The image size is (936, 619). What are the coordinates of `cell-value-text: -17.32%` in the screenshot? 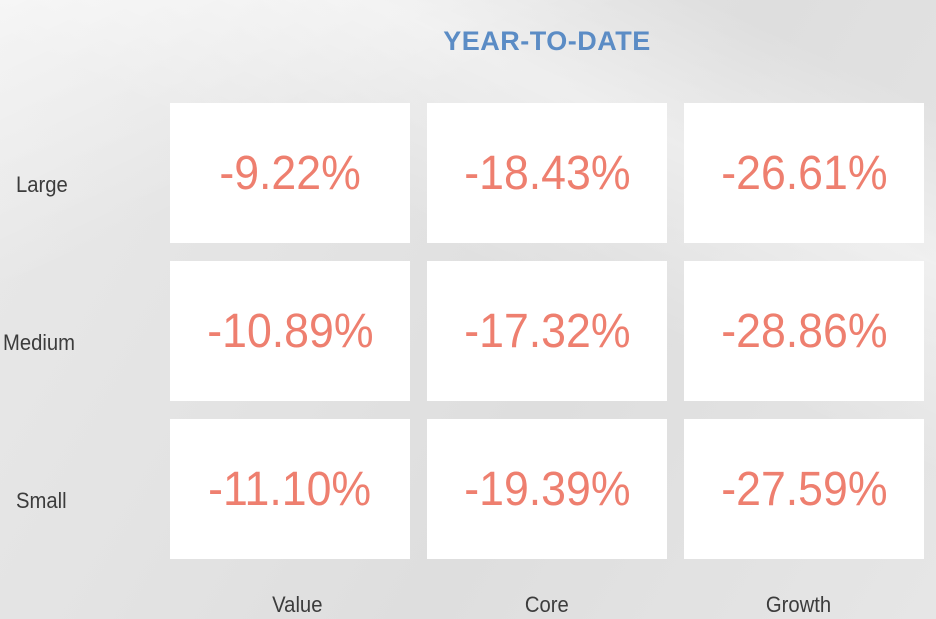 It's located at (547, 331).